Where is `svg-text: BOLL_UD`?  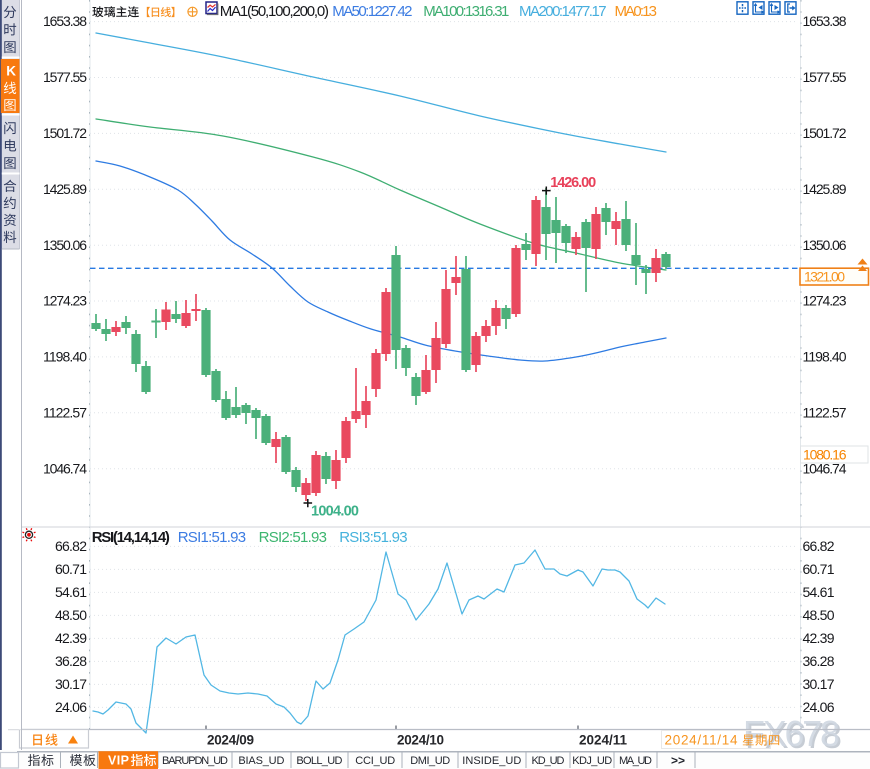 svg-text: BOLL_UD is located at coordinates (319, 761).